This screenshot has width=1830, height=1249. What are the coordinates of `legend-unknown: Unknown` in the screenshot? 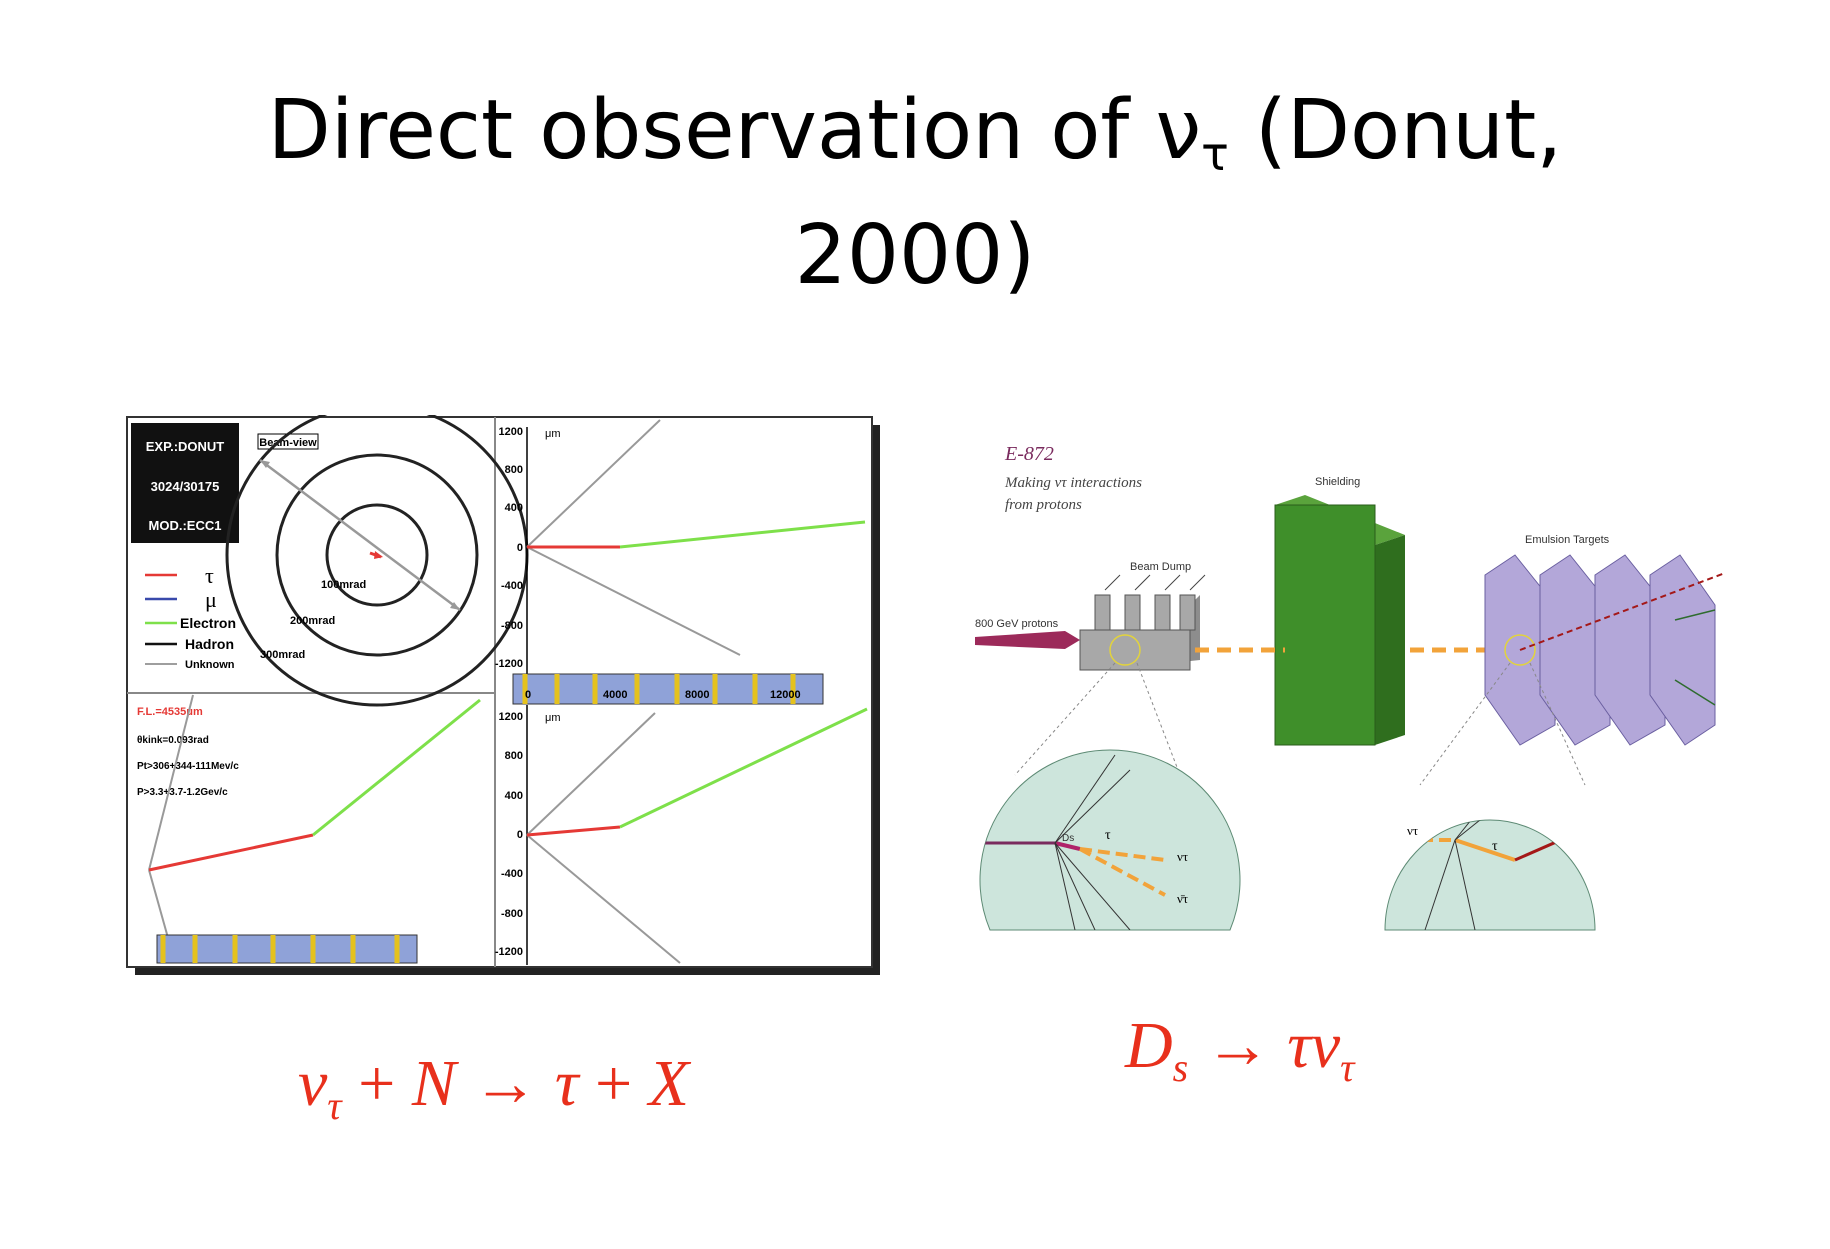 It's located at (210, 665).